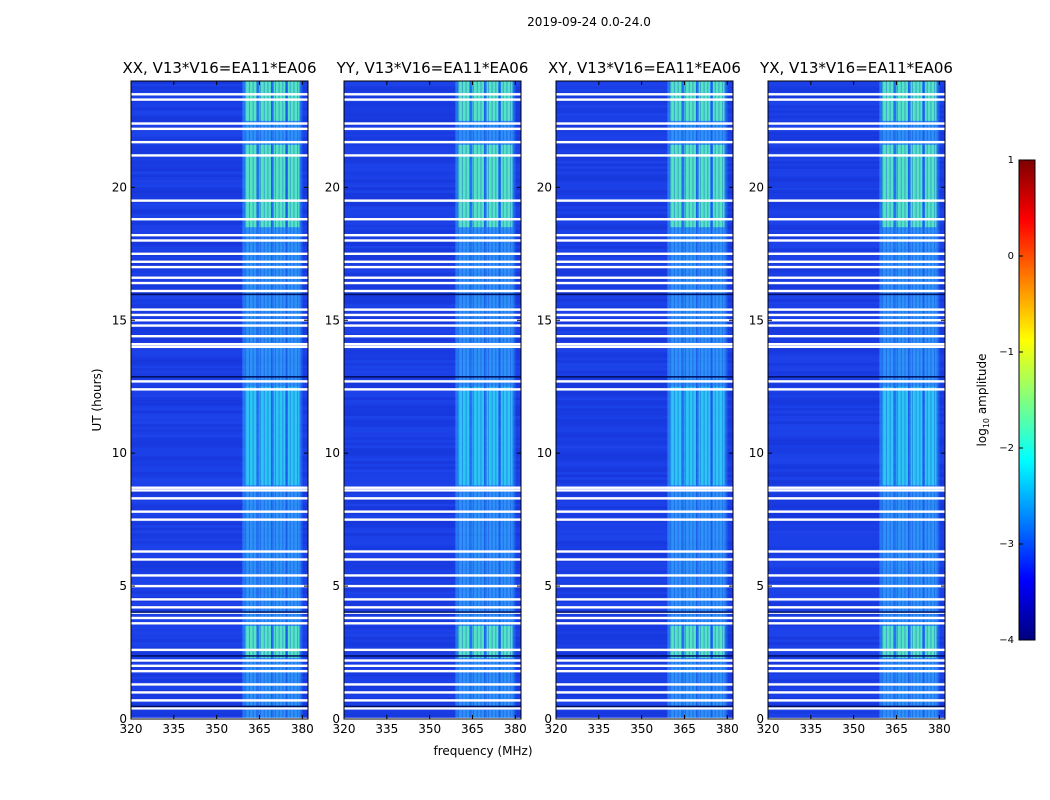  I want to click on x-tick-label: 335, so click(598, 729).